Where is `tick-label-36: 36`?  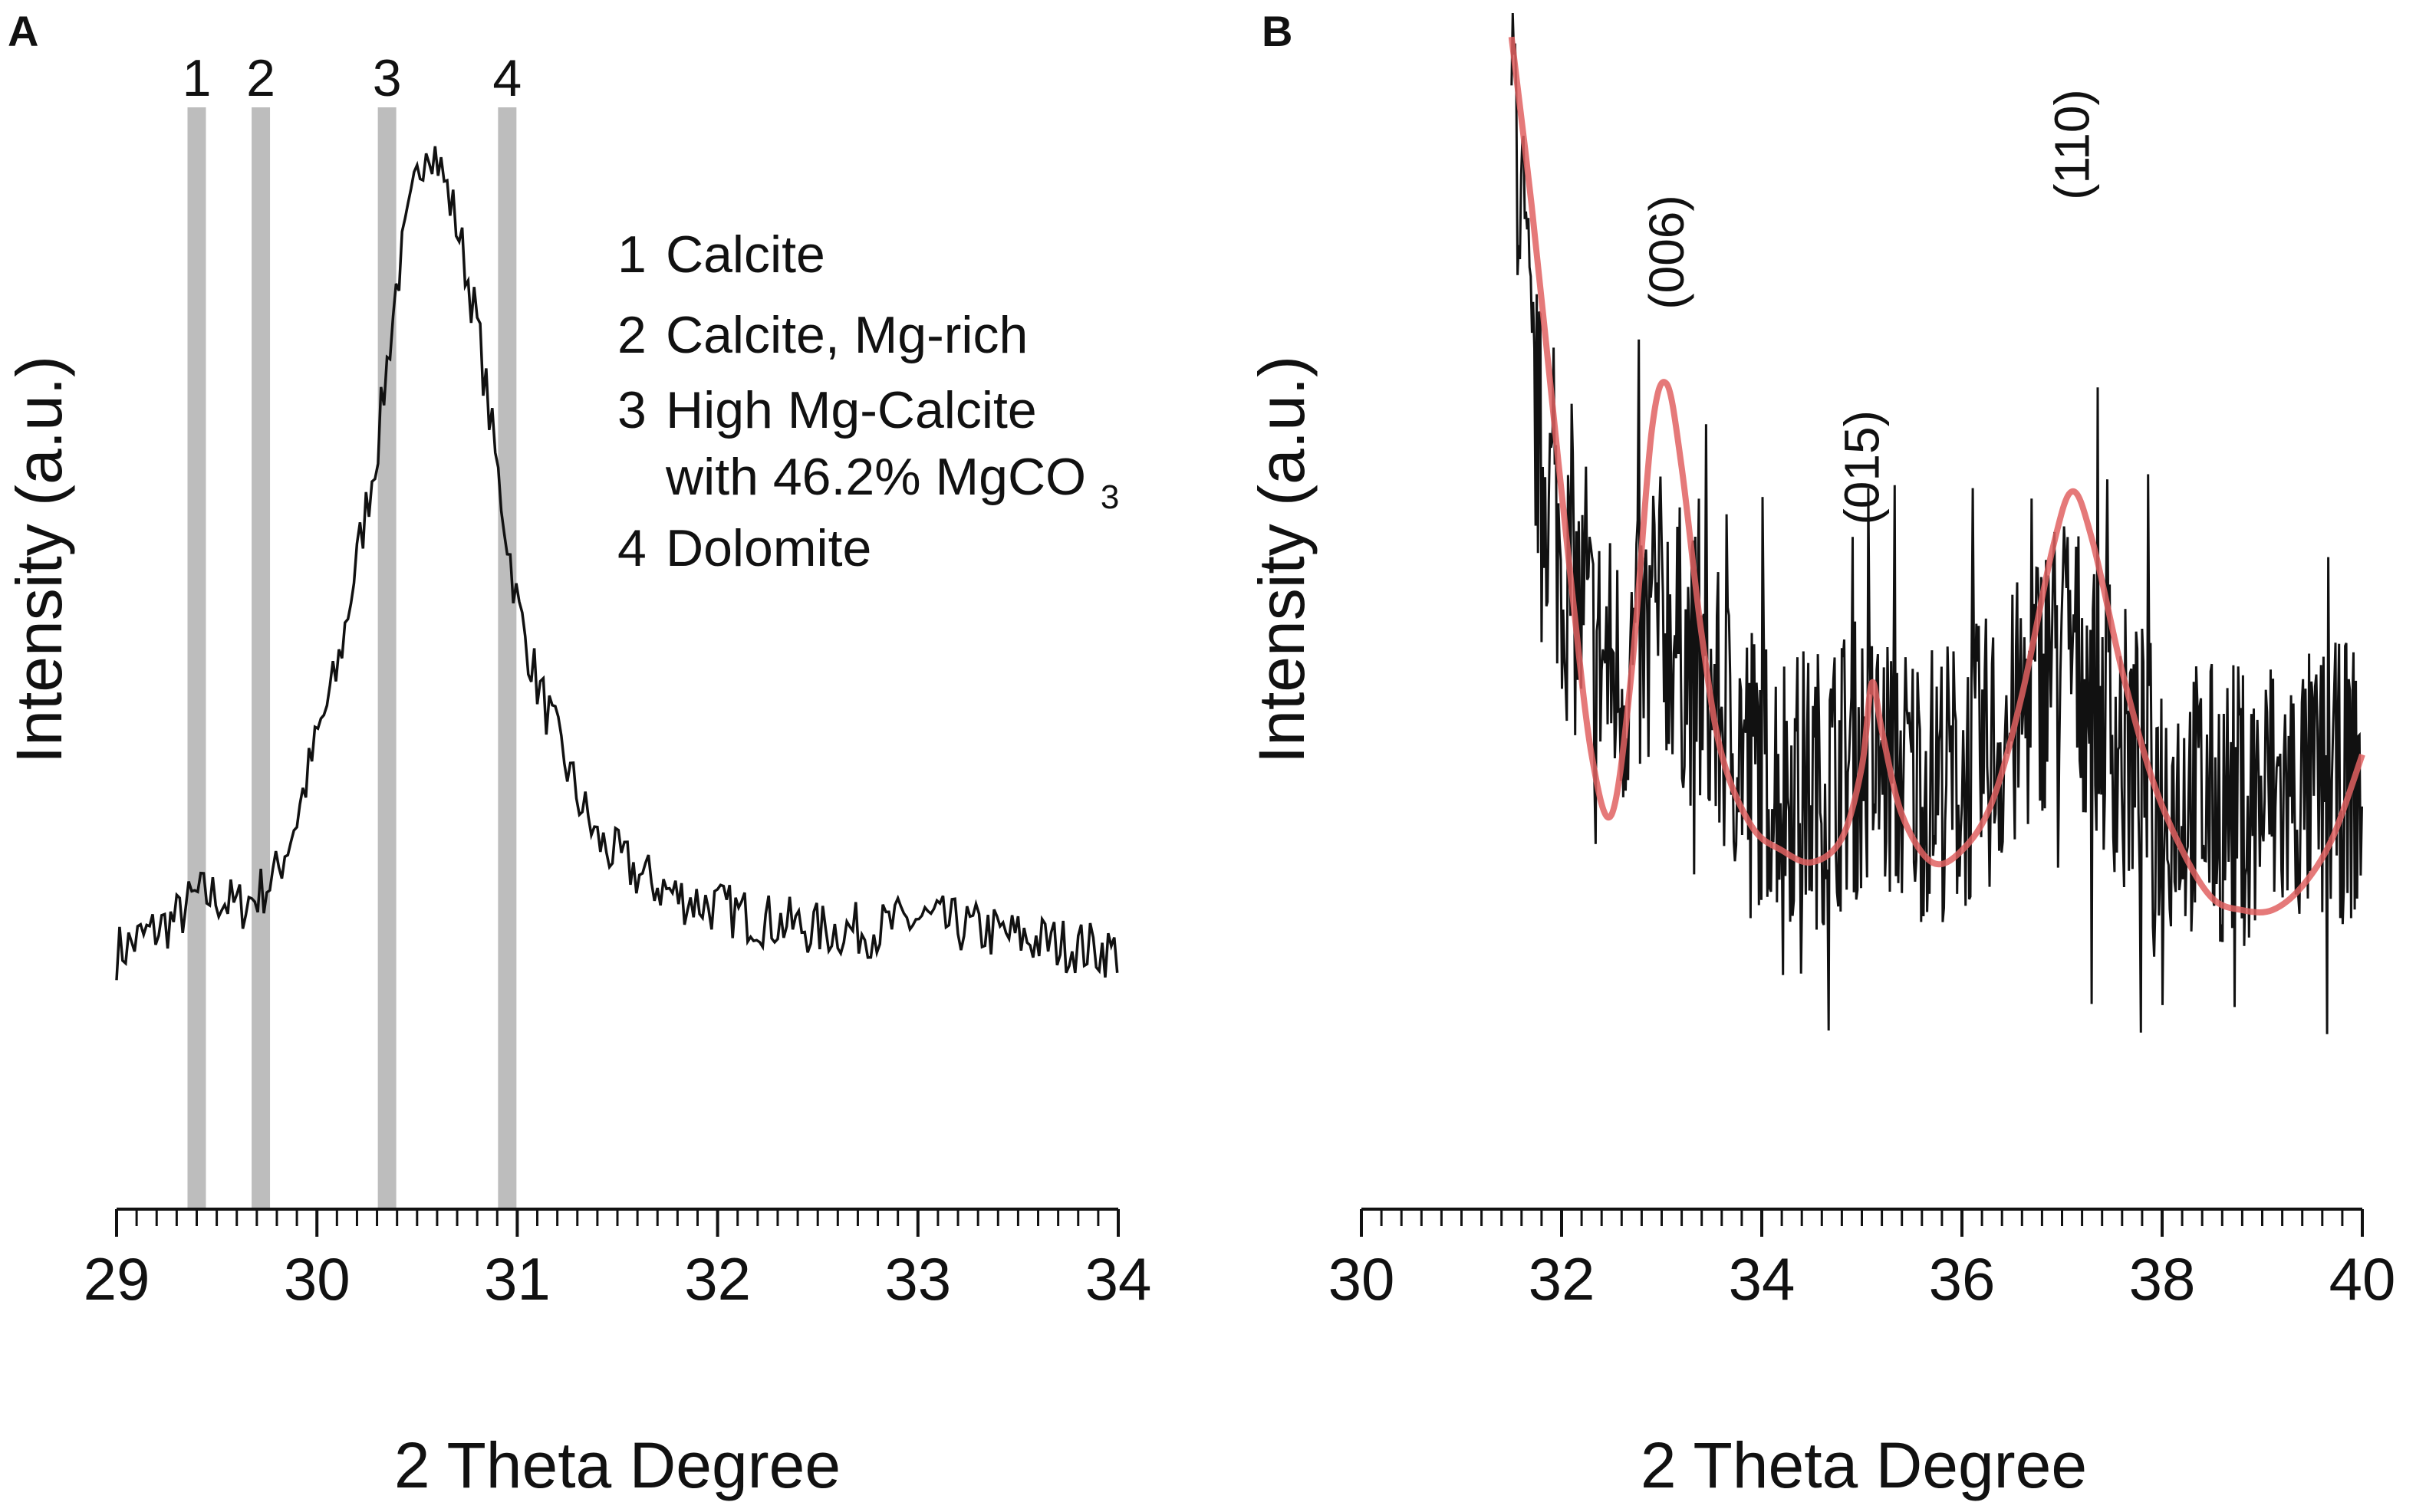
tick-label-36: 36 is located at coordinates (1962, 1279).